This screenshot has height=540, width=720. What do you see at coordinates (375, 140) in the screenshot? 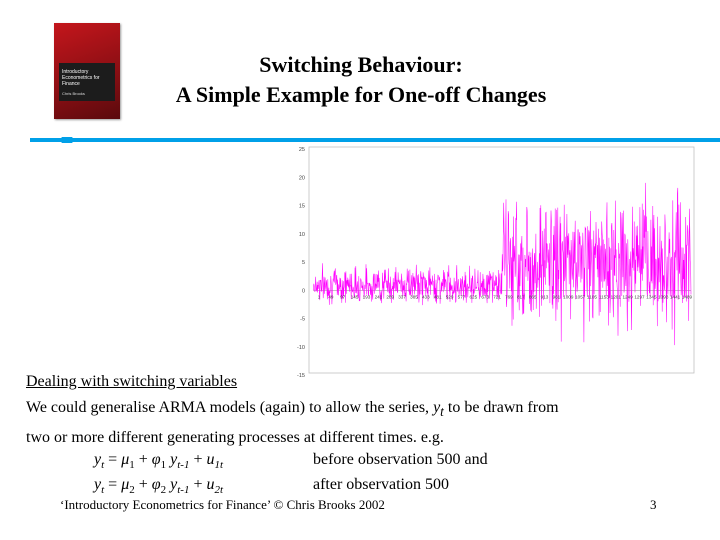
I see `title-rule` at bounding box center [375, 140].